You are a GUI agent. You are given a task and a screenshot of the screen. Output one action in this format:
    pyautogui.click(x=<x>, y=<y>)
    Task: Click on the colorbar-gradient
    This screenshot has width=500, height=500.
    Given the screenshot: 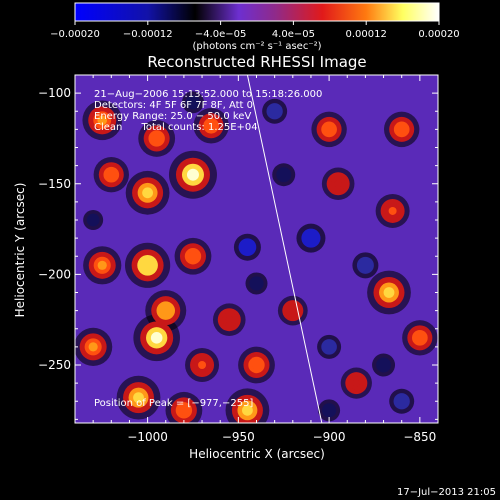 What is the action you would take?
    pyautogui.click(x=257, y=12)
    